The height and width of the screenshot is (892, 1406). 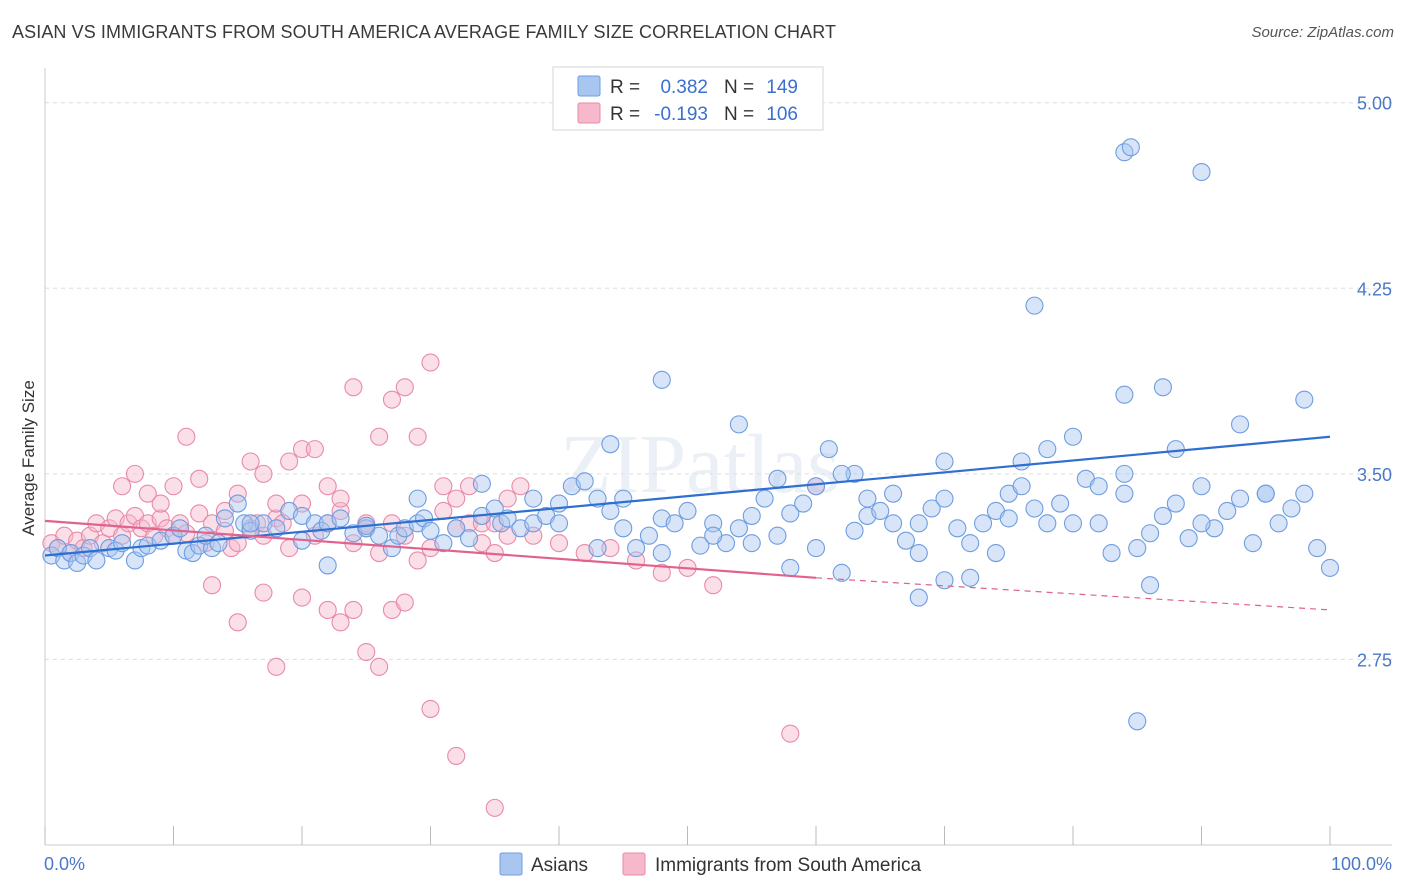 What do you see at coordinates (1374, 289) in the screenshot?
I see `y-tick-label: 4.25` at bounding box center [1374, 289].